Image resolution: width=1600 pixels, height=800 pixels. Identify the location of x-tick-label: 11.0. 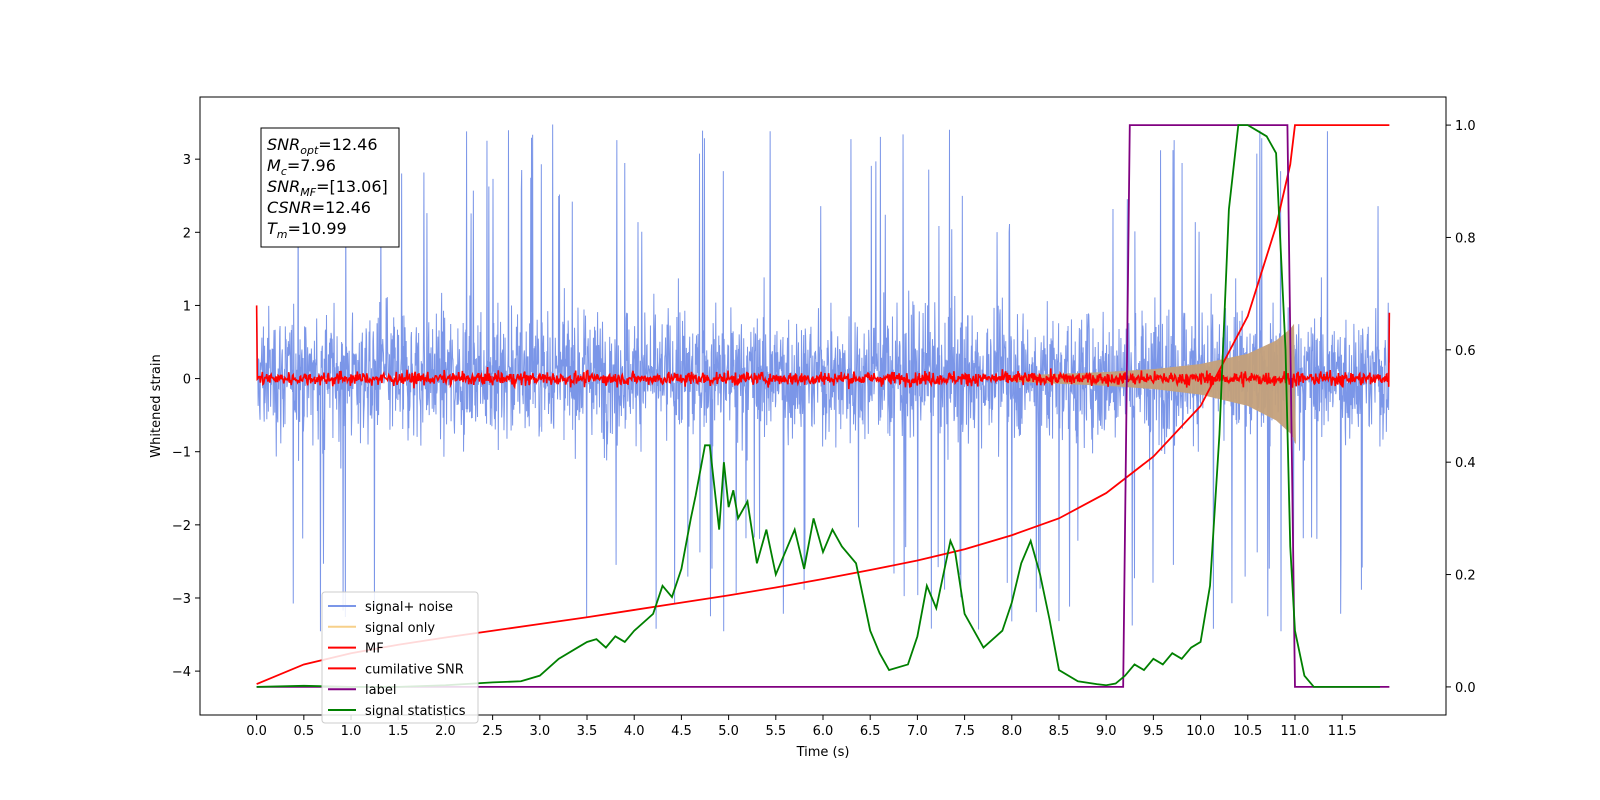
(1294, 731).